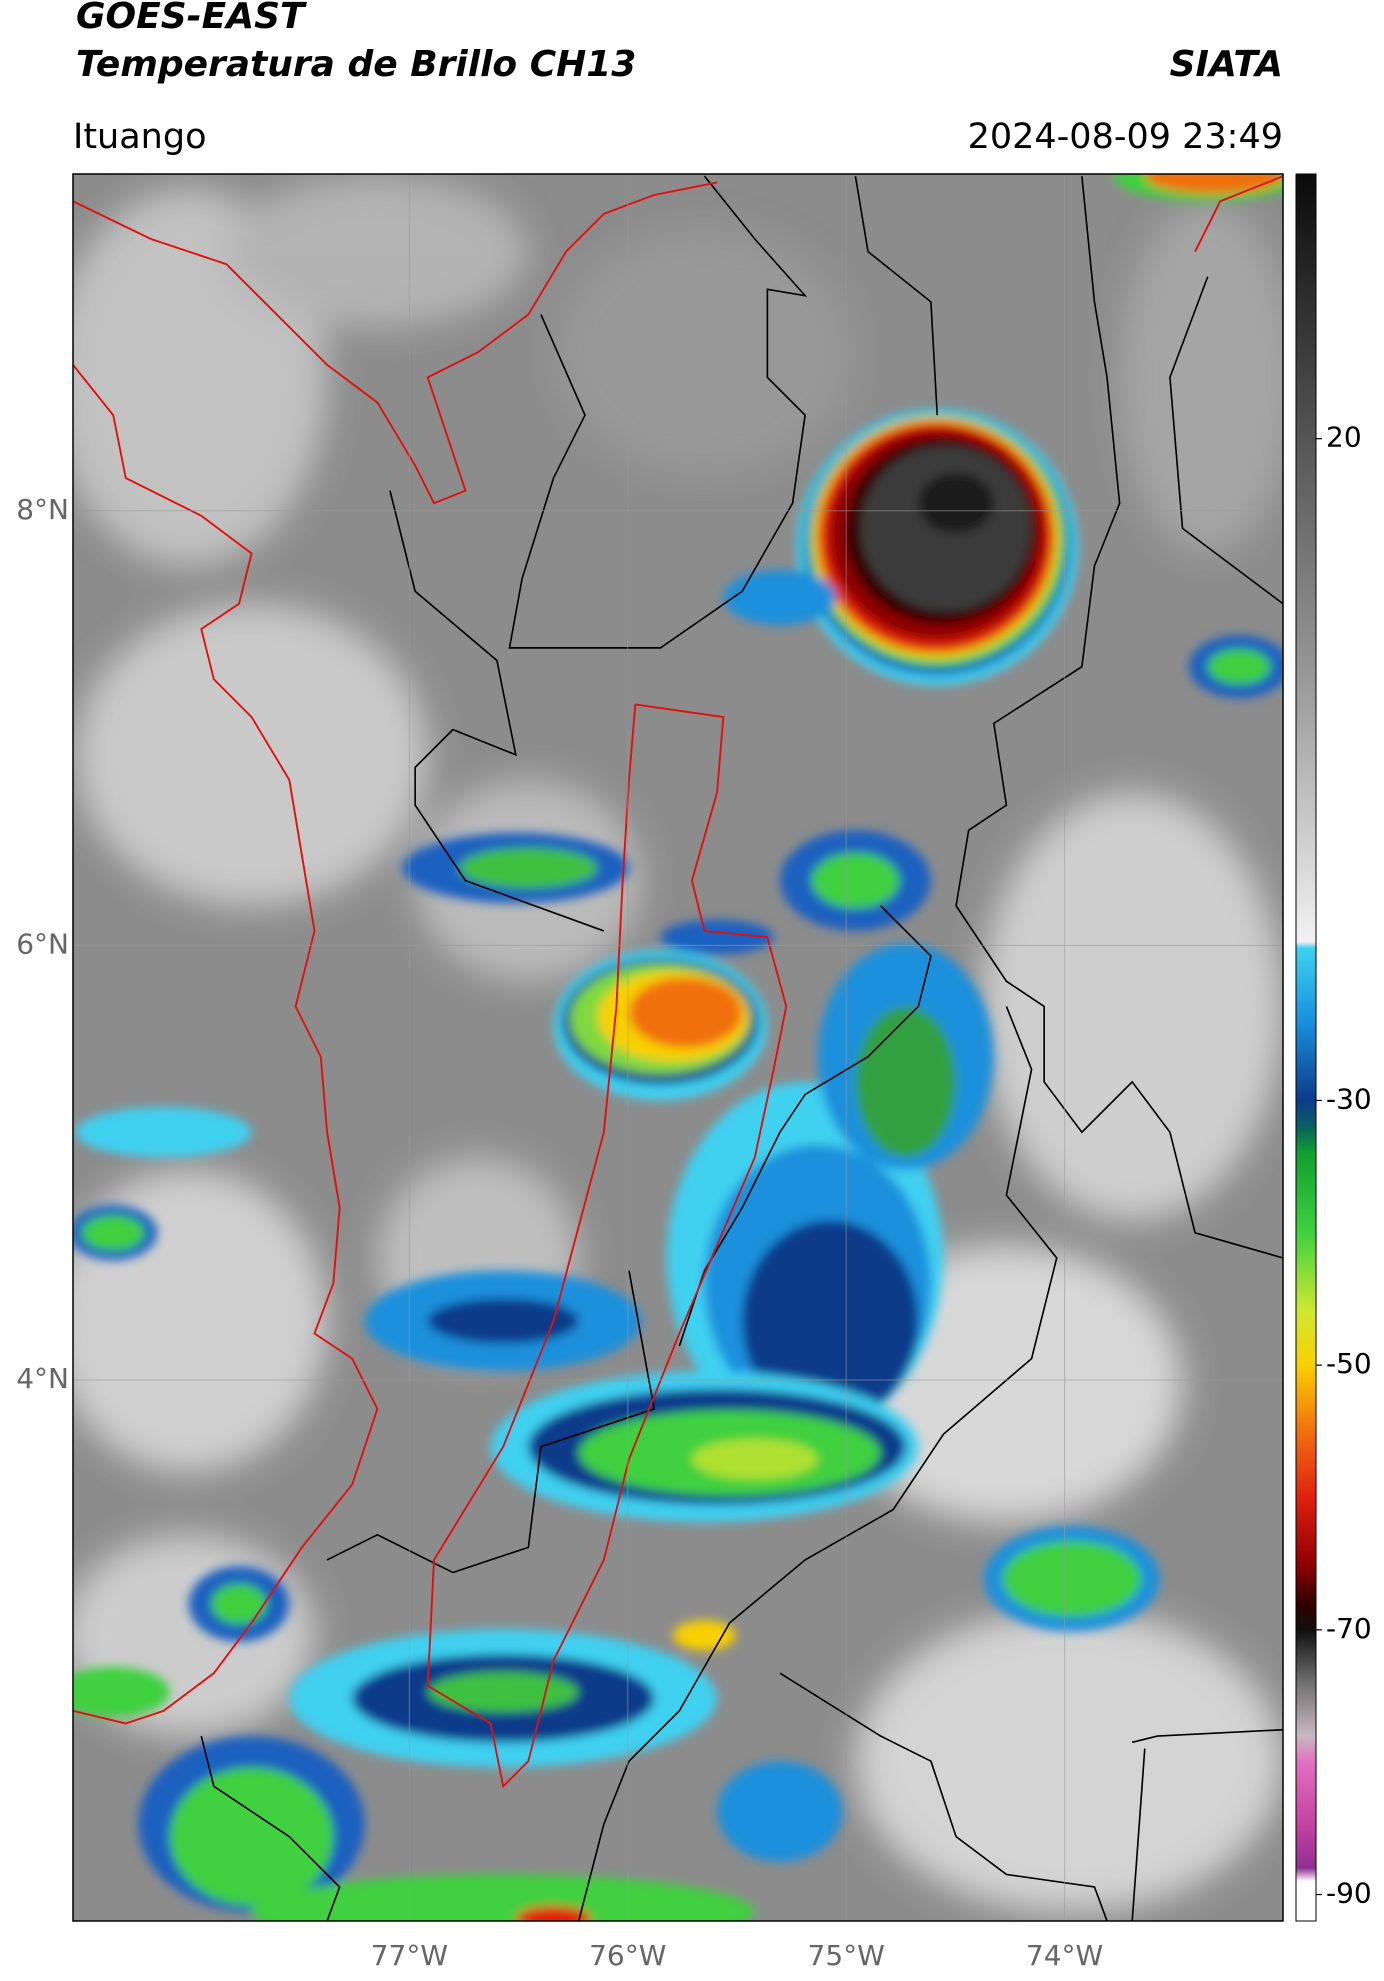  What do you see at coordinates (627, 1955) in the screenshot?
I see `lon-tick-label: 76°W` at bounding box center [627, 1955].